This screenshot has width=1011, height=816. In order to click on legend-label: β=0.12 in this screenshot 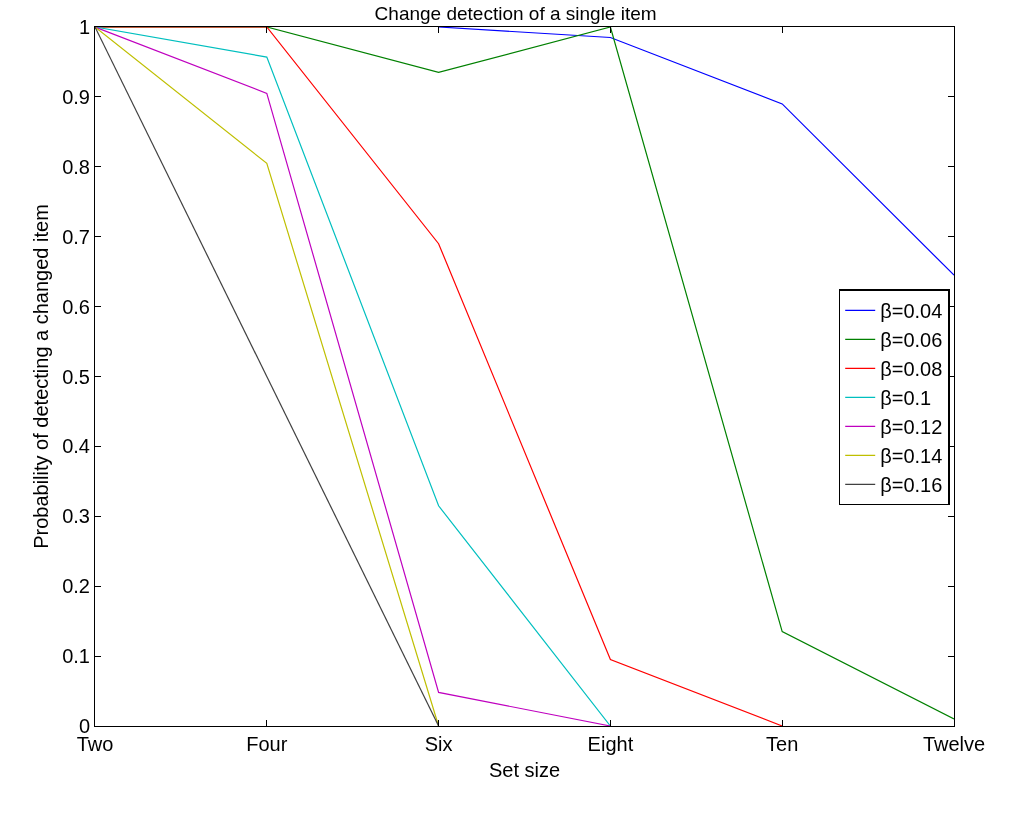, I will do `click(911, 427)`.